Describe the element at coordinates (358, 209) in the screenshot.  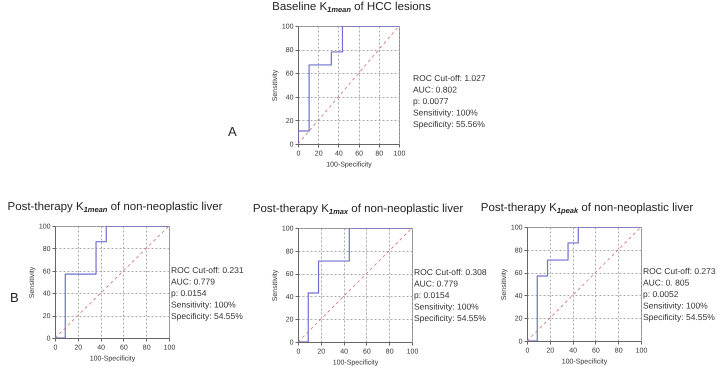
I see `chart-title: Post-therapy K$_{1max}$ of non-neoplastic liver` at that location.